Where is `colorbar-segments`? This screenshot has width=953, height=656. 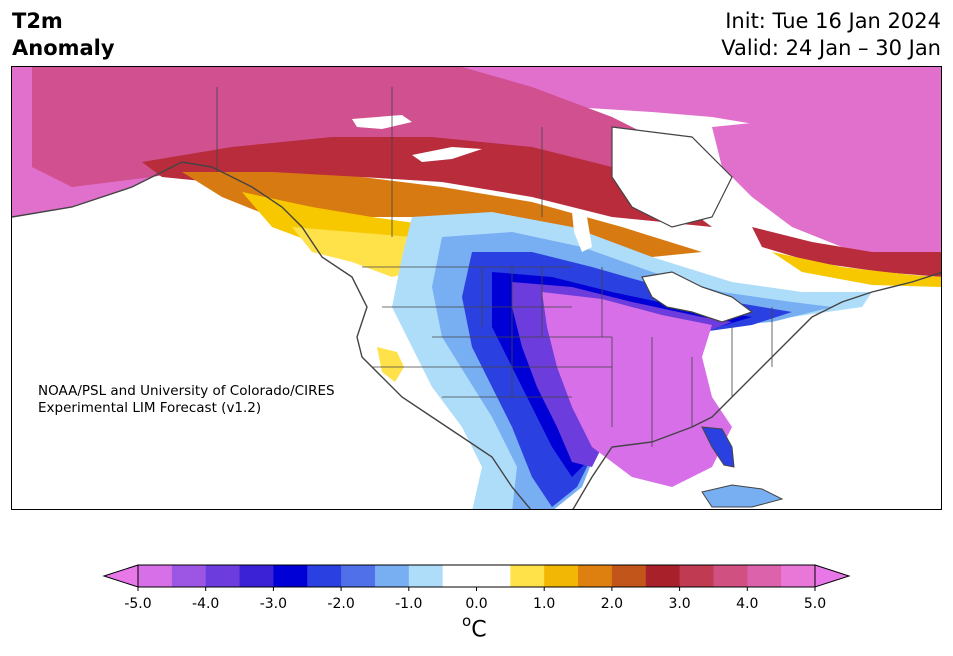 colorbar-segments is located at coordinates (477, 576).